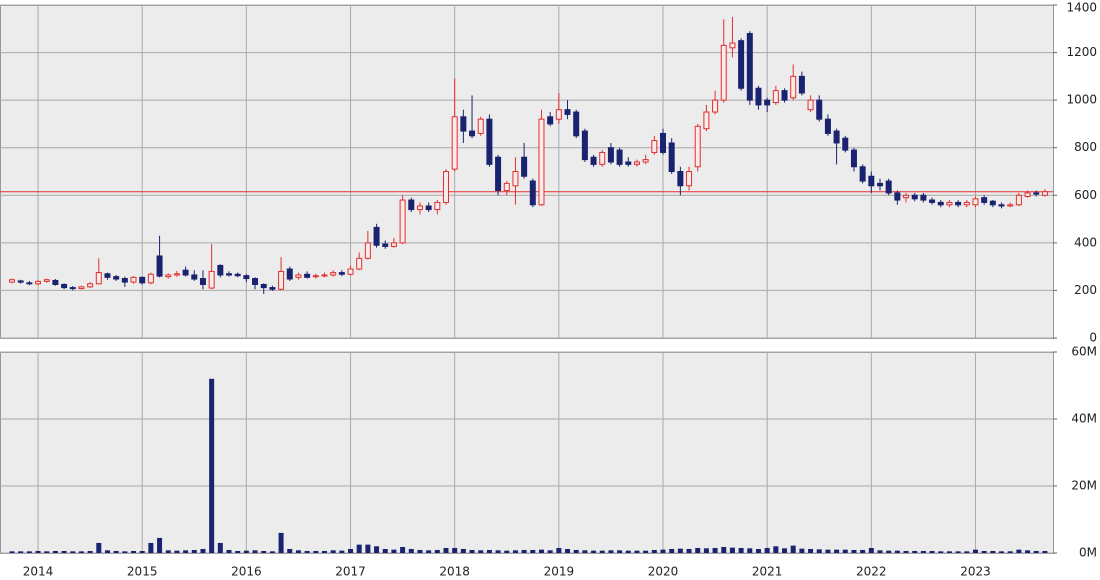 This screenshot has width=1100, height=580. Describe the element at coordinates (1085, 147) in the screenshot. I see `y-tick-label: 800` at that location.